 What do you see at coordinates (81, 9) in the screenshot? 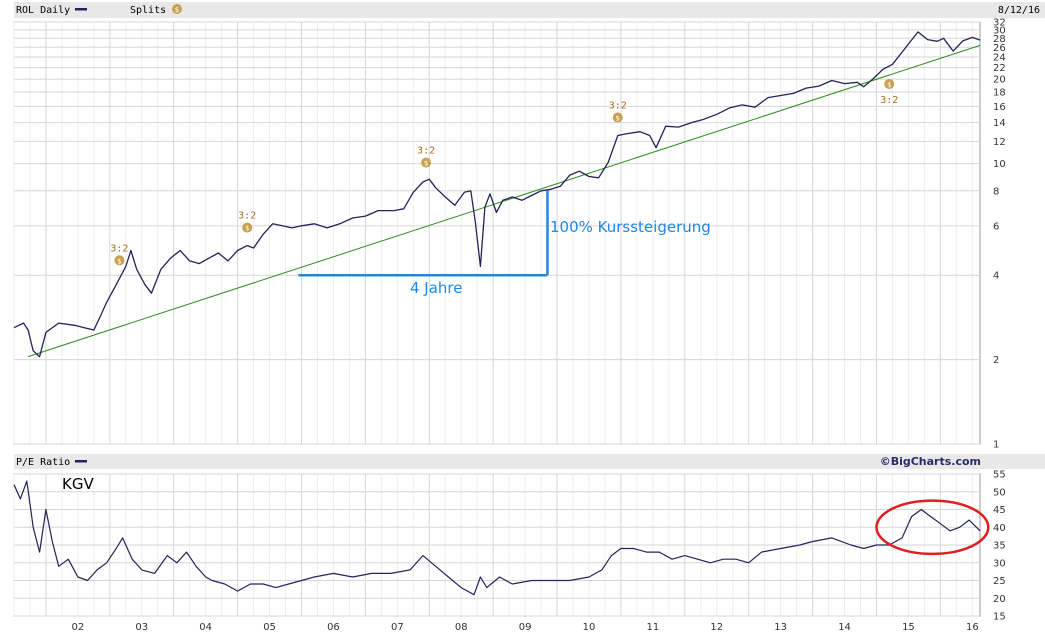
I see `price-legend-swatch` at bounding box center [81, 9].